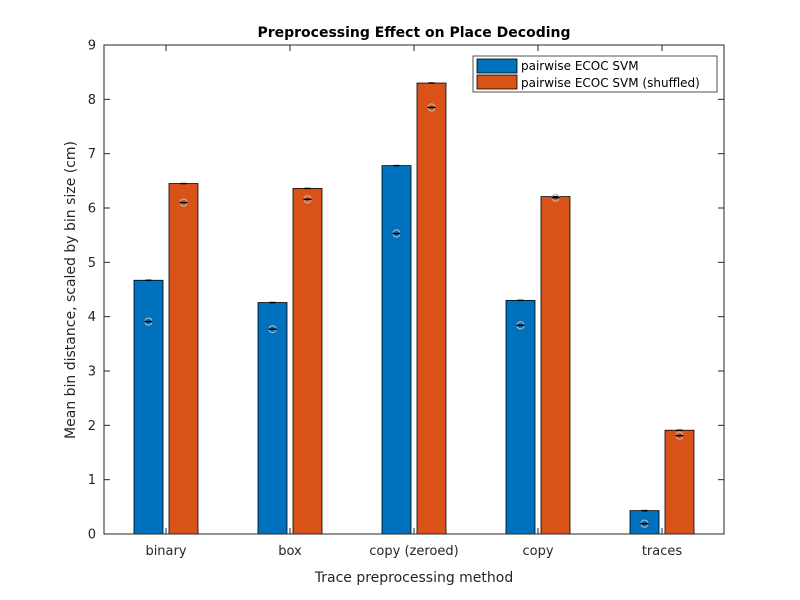  Describe the element at coordinates (92, 209) in the screenshot. I see `y-tick-label: 6` at that location.